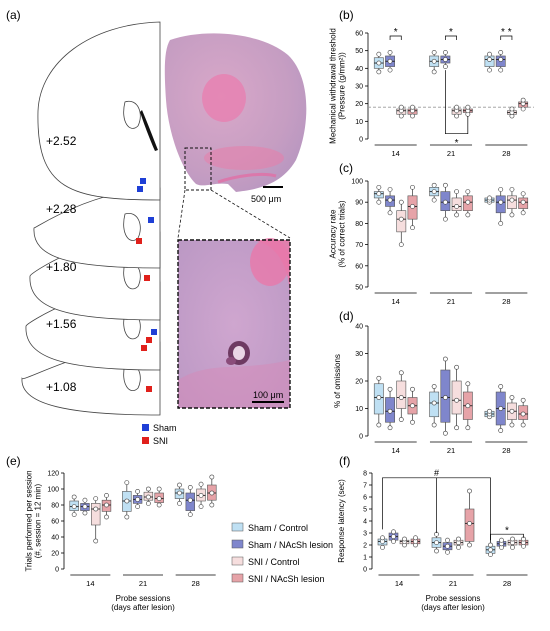  Describe the element at coordinates (399, 583) in the screenshot. I see `x-tick-label: 14` at that location.